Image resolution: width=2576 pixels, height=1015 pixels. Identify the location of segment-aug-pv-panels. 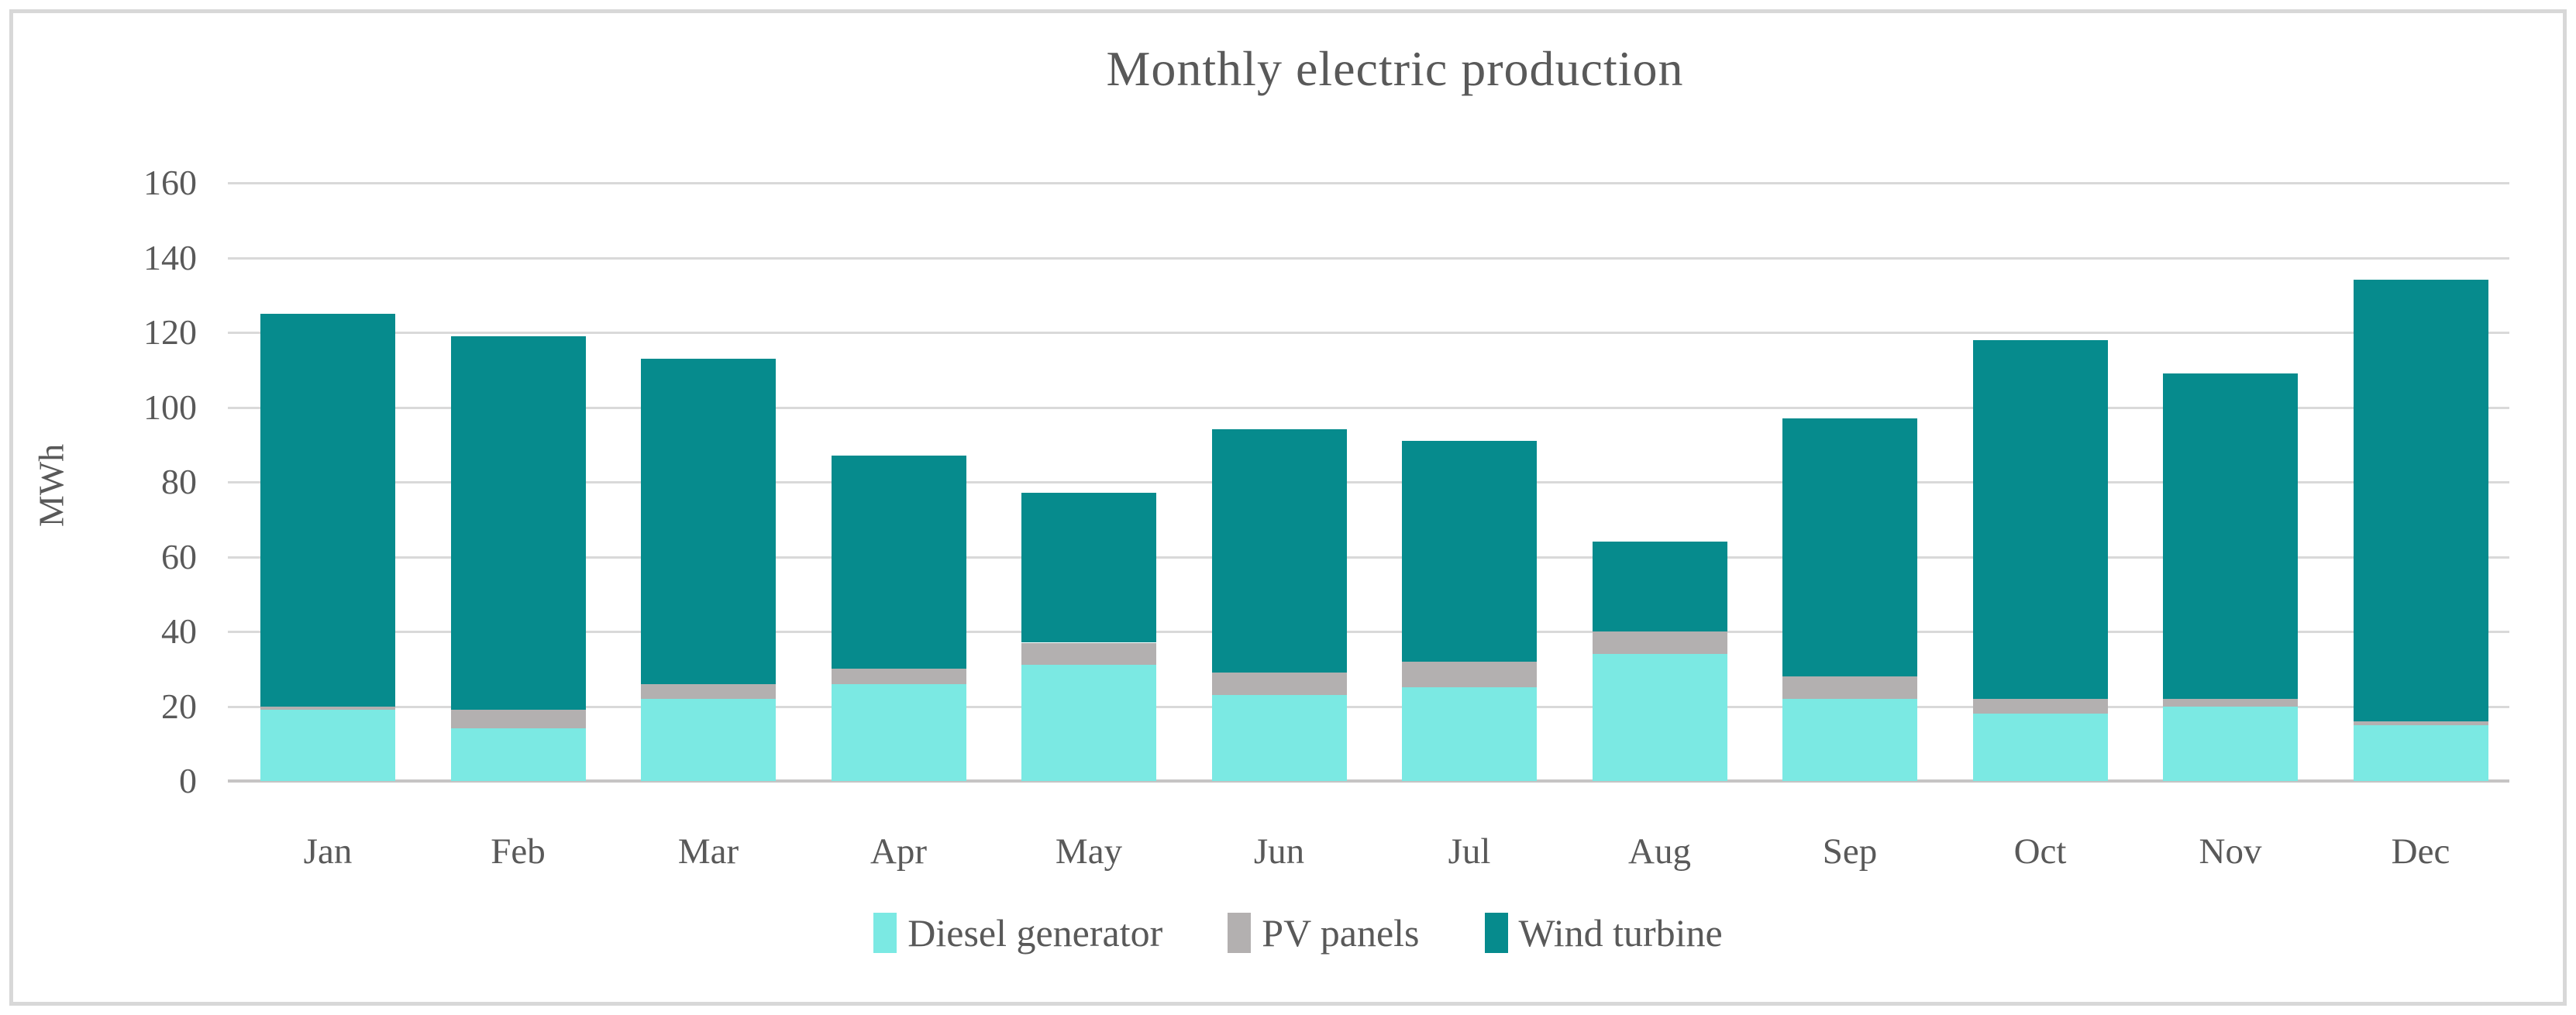
(1659, 642).